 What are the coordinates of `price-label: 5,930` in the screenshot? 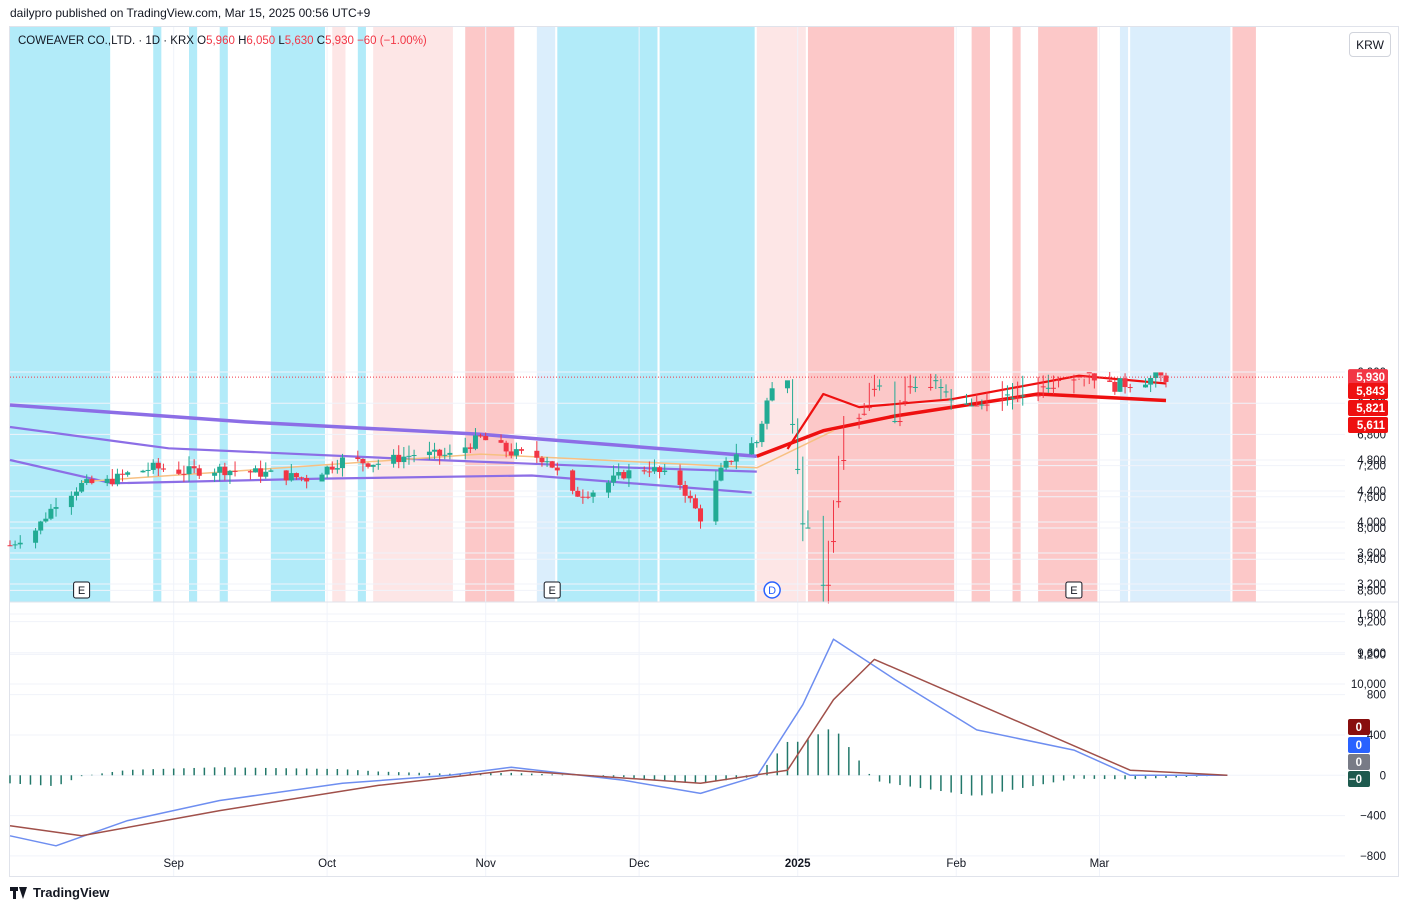 It's located at (1370, 378).